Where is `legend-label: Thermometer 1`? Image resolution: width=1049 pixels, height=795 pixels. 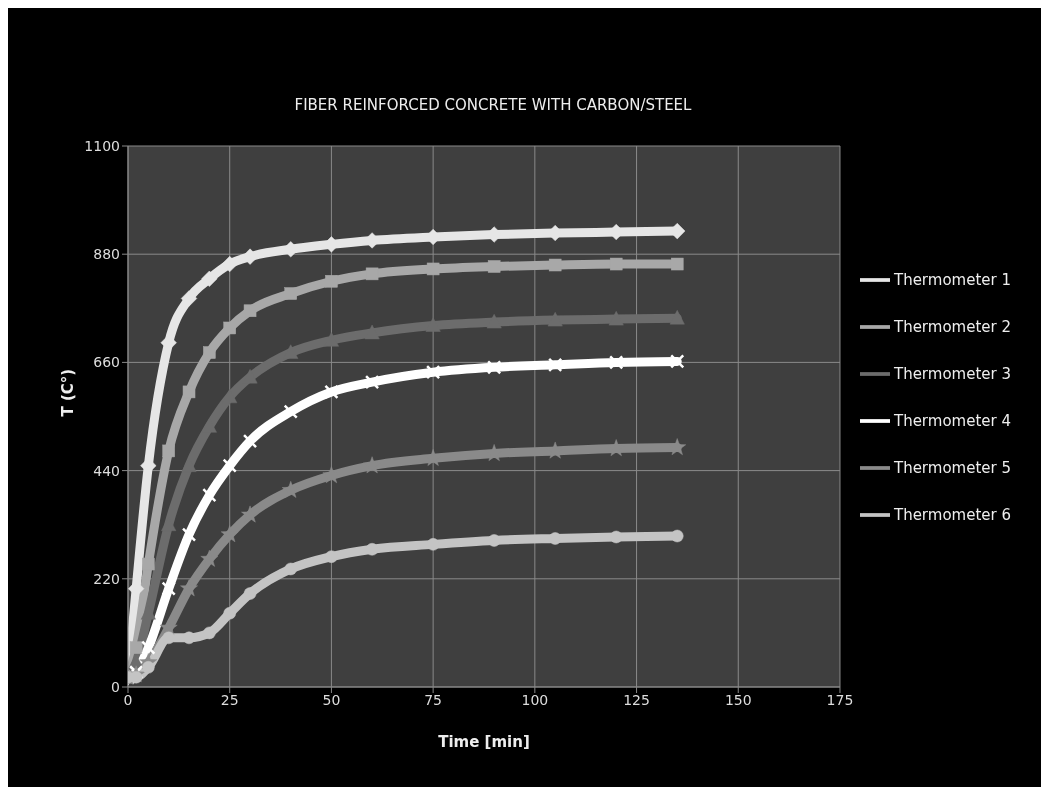 legend-label: Thermometer 1 is located at coordinates (952, 279).